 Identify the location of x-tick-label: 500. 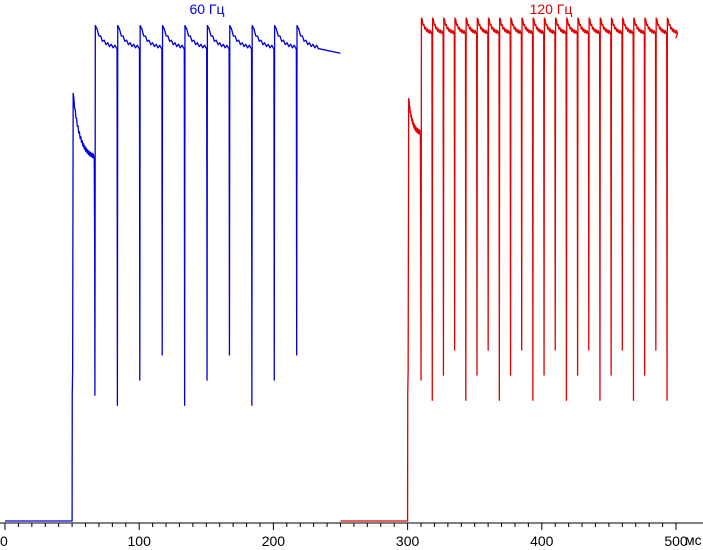
(676, 541).